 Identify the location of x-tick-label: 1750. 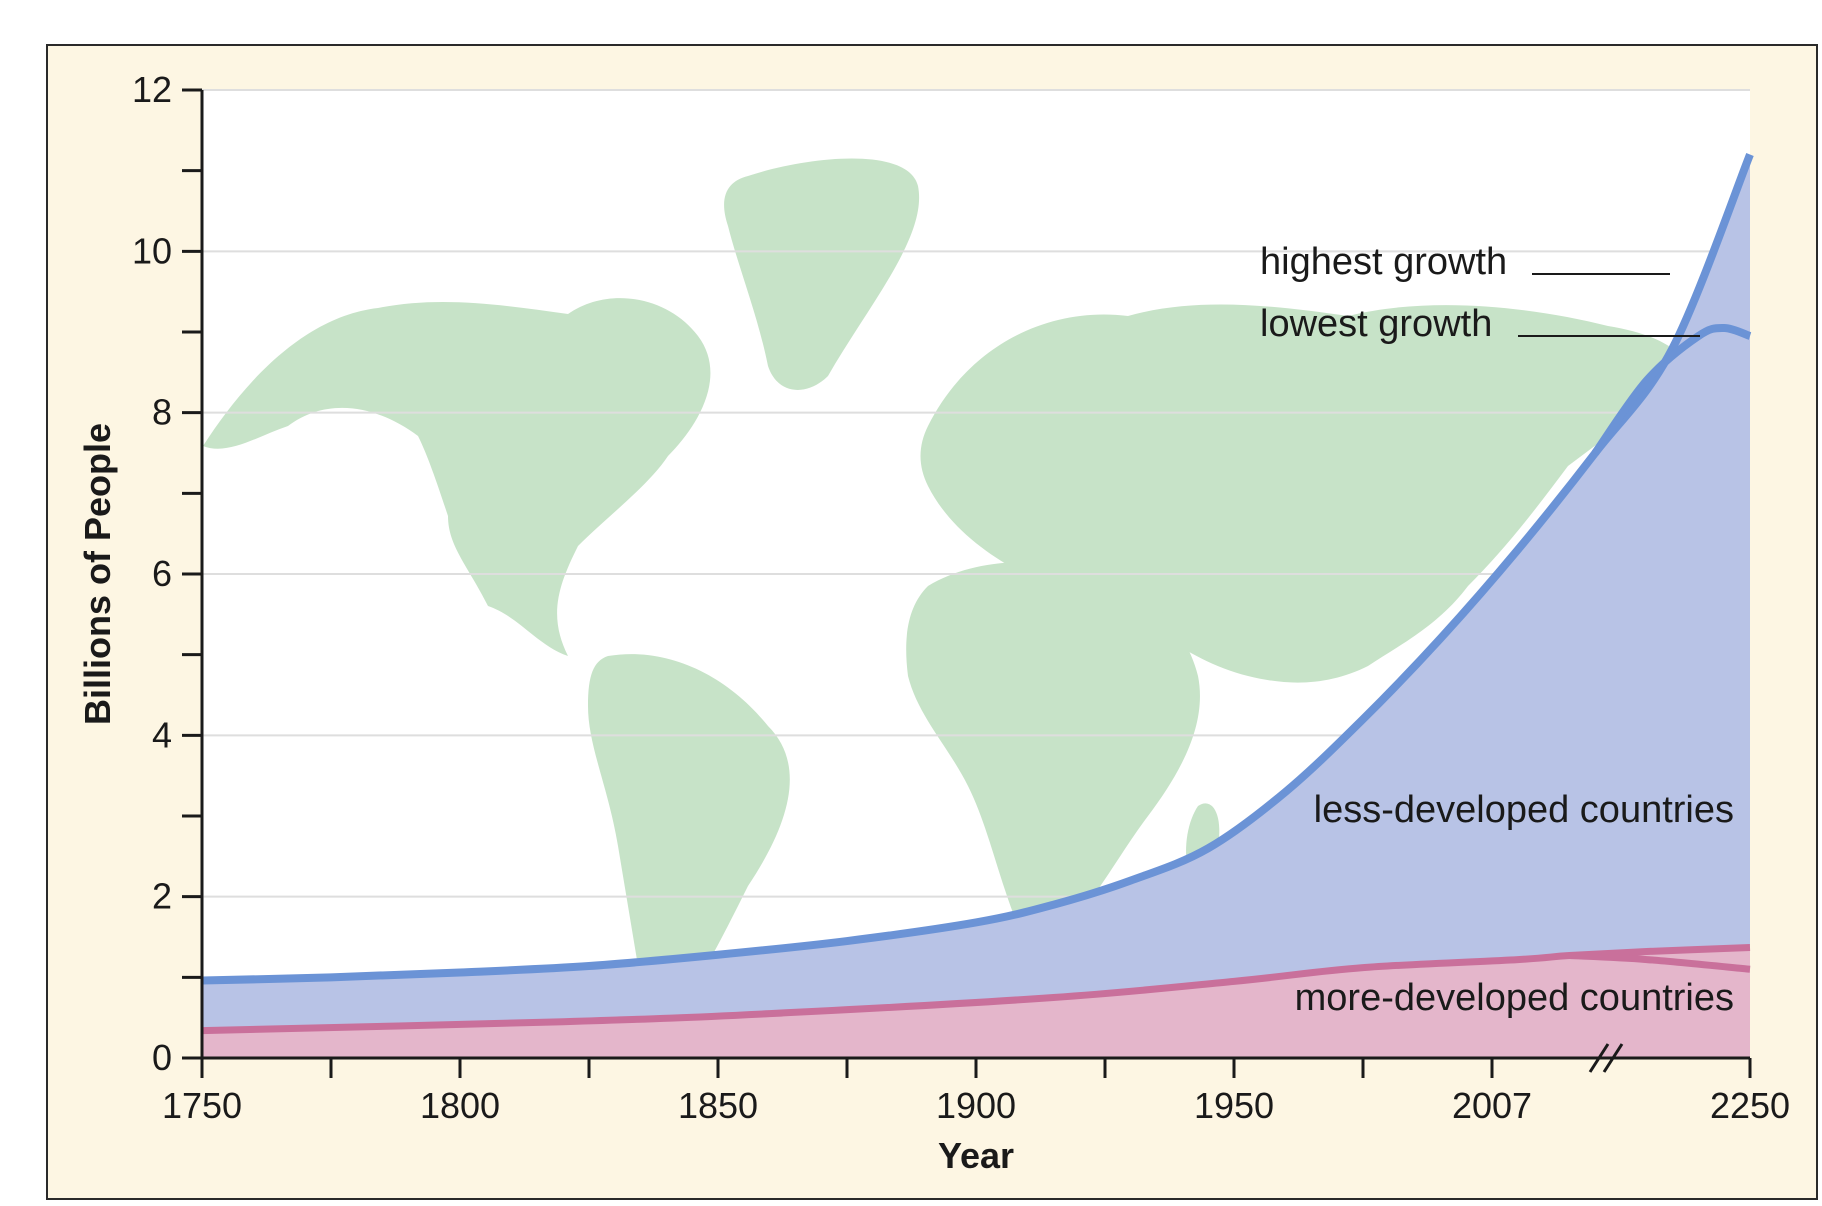
(202, 1105).